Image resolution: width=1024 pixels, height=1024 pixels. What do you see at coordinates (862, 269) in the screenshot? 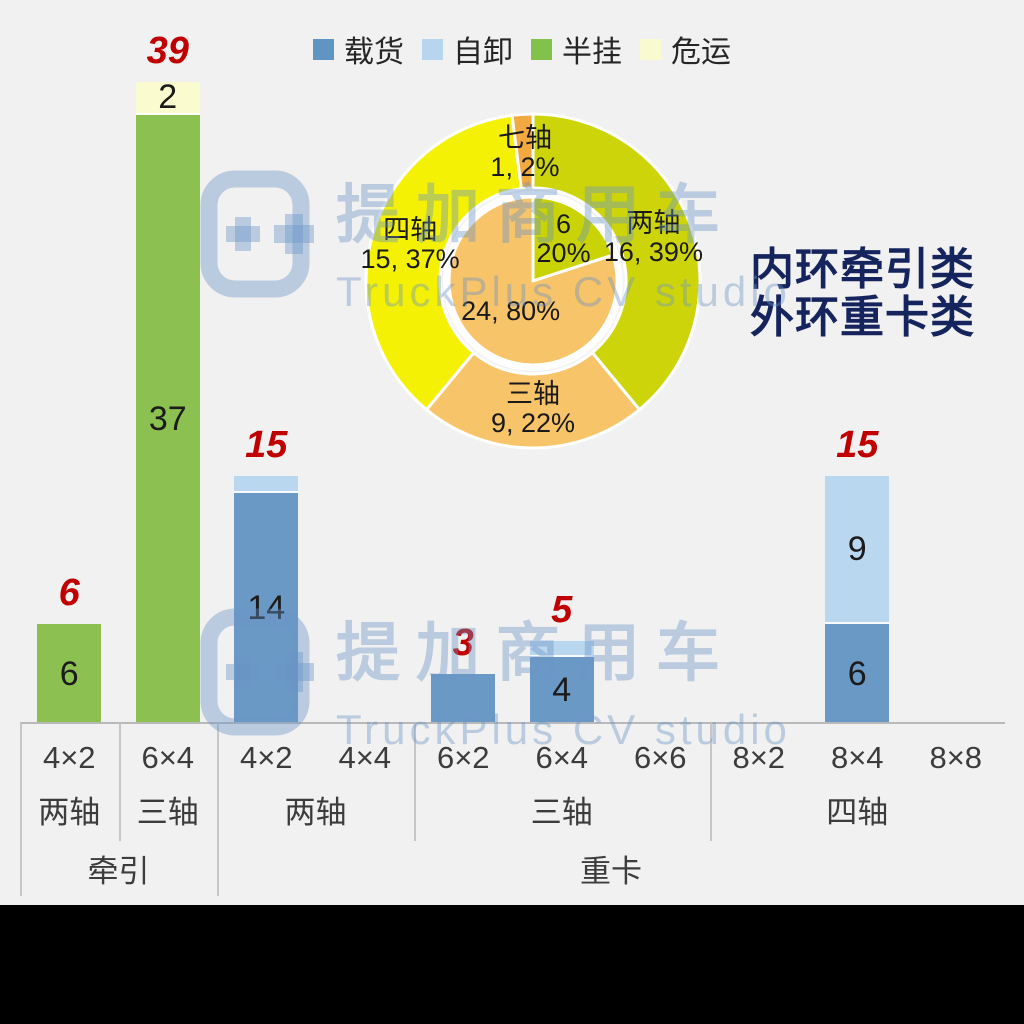
I see `ring-annotation-line1: 内环牵引类` at bounding box center [862, 269].